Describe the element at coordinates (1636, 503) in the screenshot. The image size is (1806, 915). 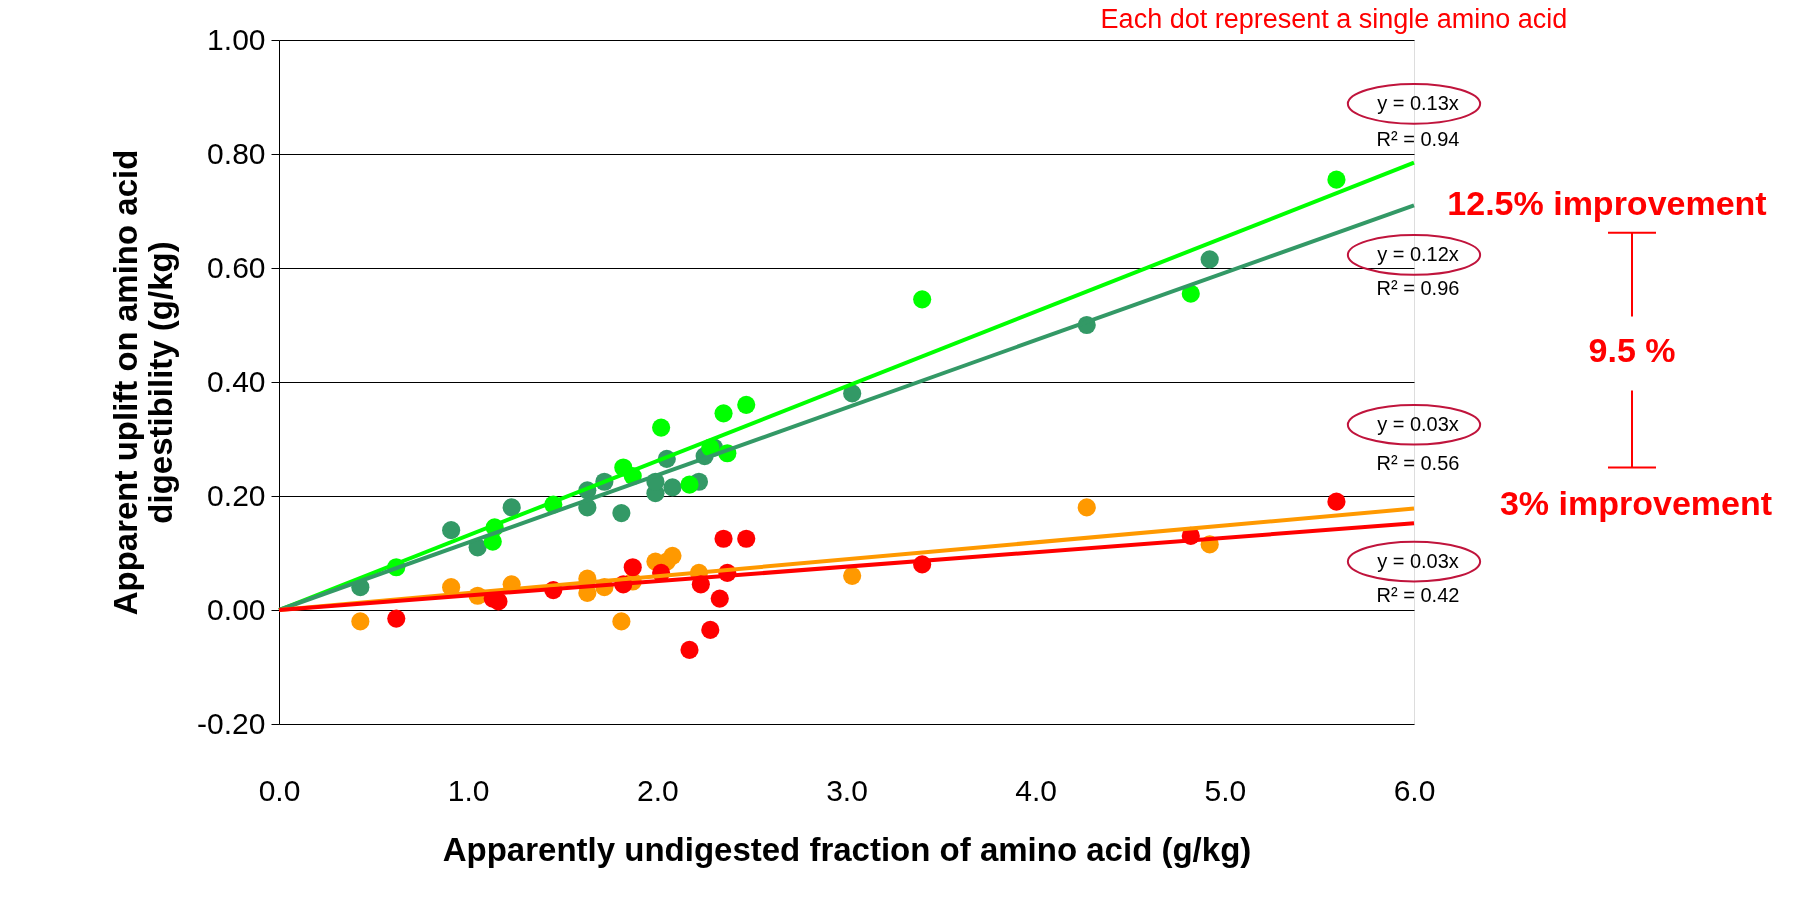
I see `text: 3% improvement` at that location.